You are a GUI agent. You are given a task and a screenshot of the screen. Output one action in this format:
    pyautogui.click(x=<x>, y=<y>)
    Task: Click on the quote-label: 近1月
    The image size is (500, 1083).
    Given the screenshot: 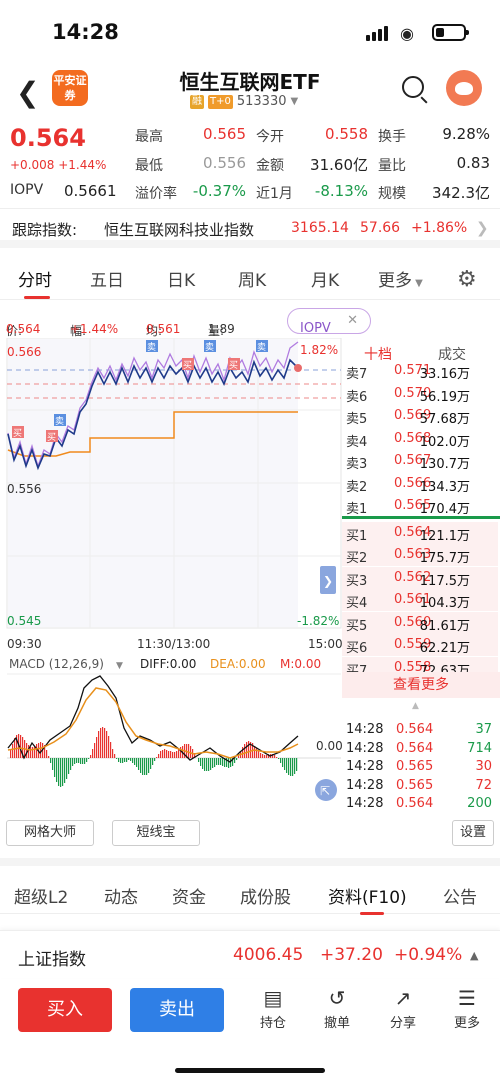 What is the action you would take?
    pyautogui.click(x=274, y=194)
    